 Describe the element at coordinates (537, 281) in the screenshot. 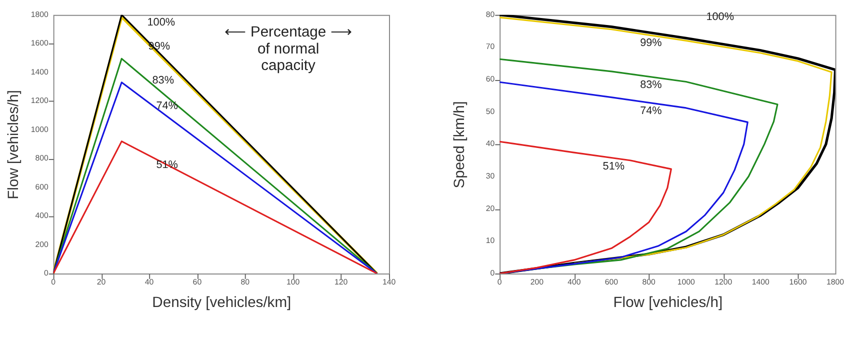

I see `x-tick-label: 200` at that location.